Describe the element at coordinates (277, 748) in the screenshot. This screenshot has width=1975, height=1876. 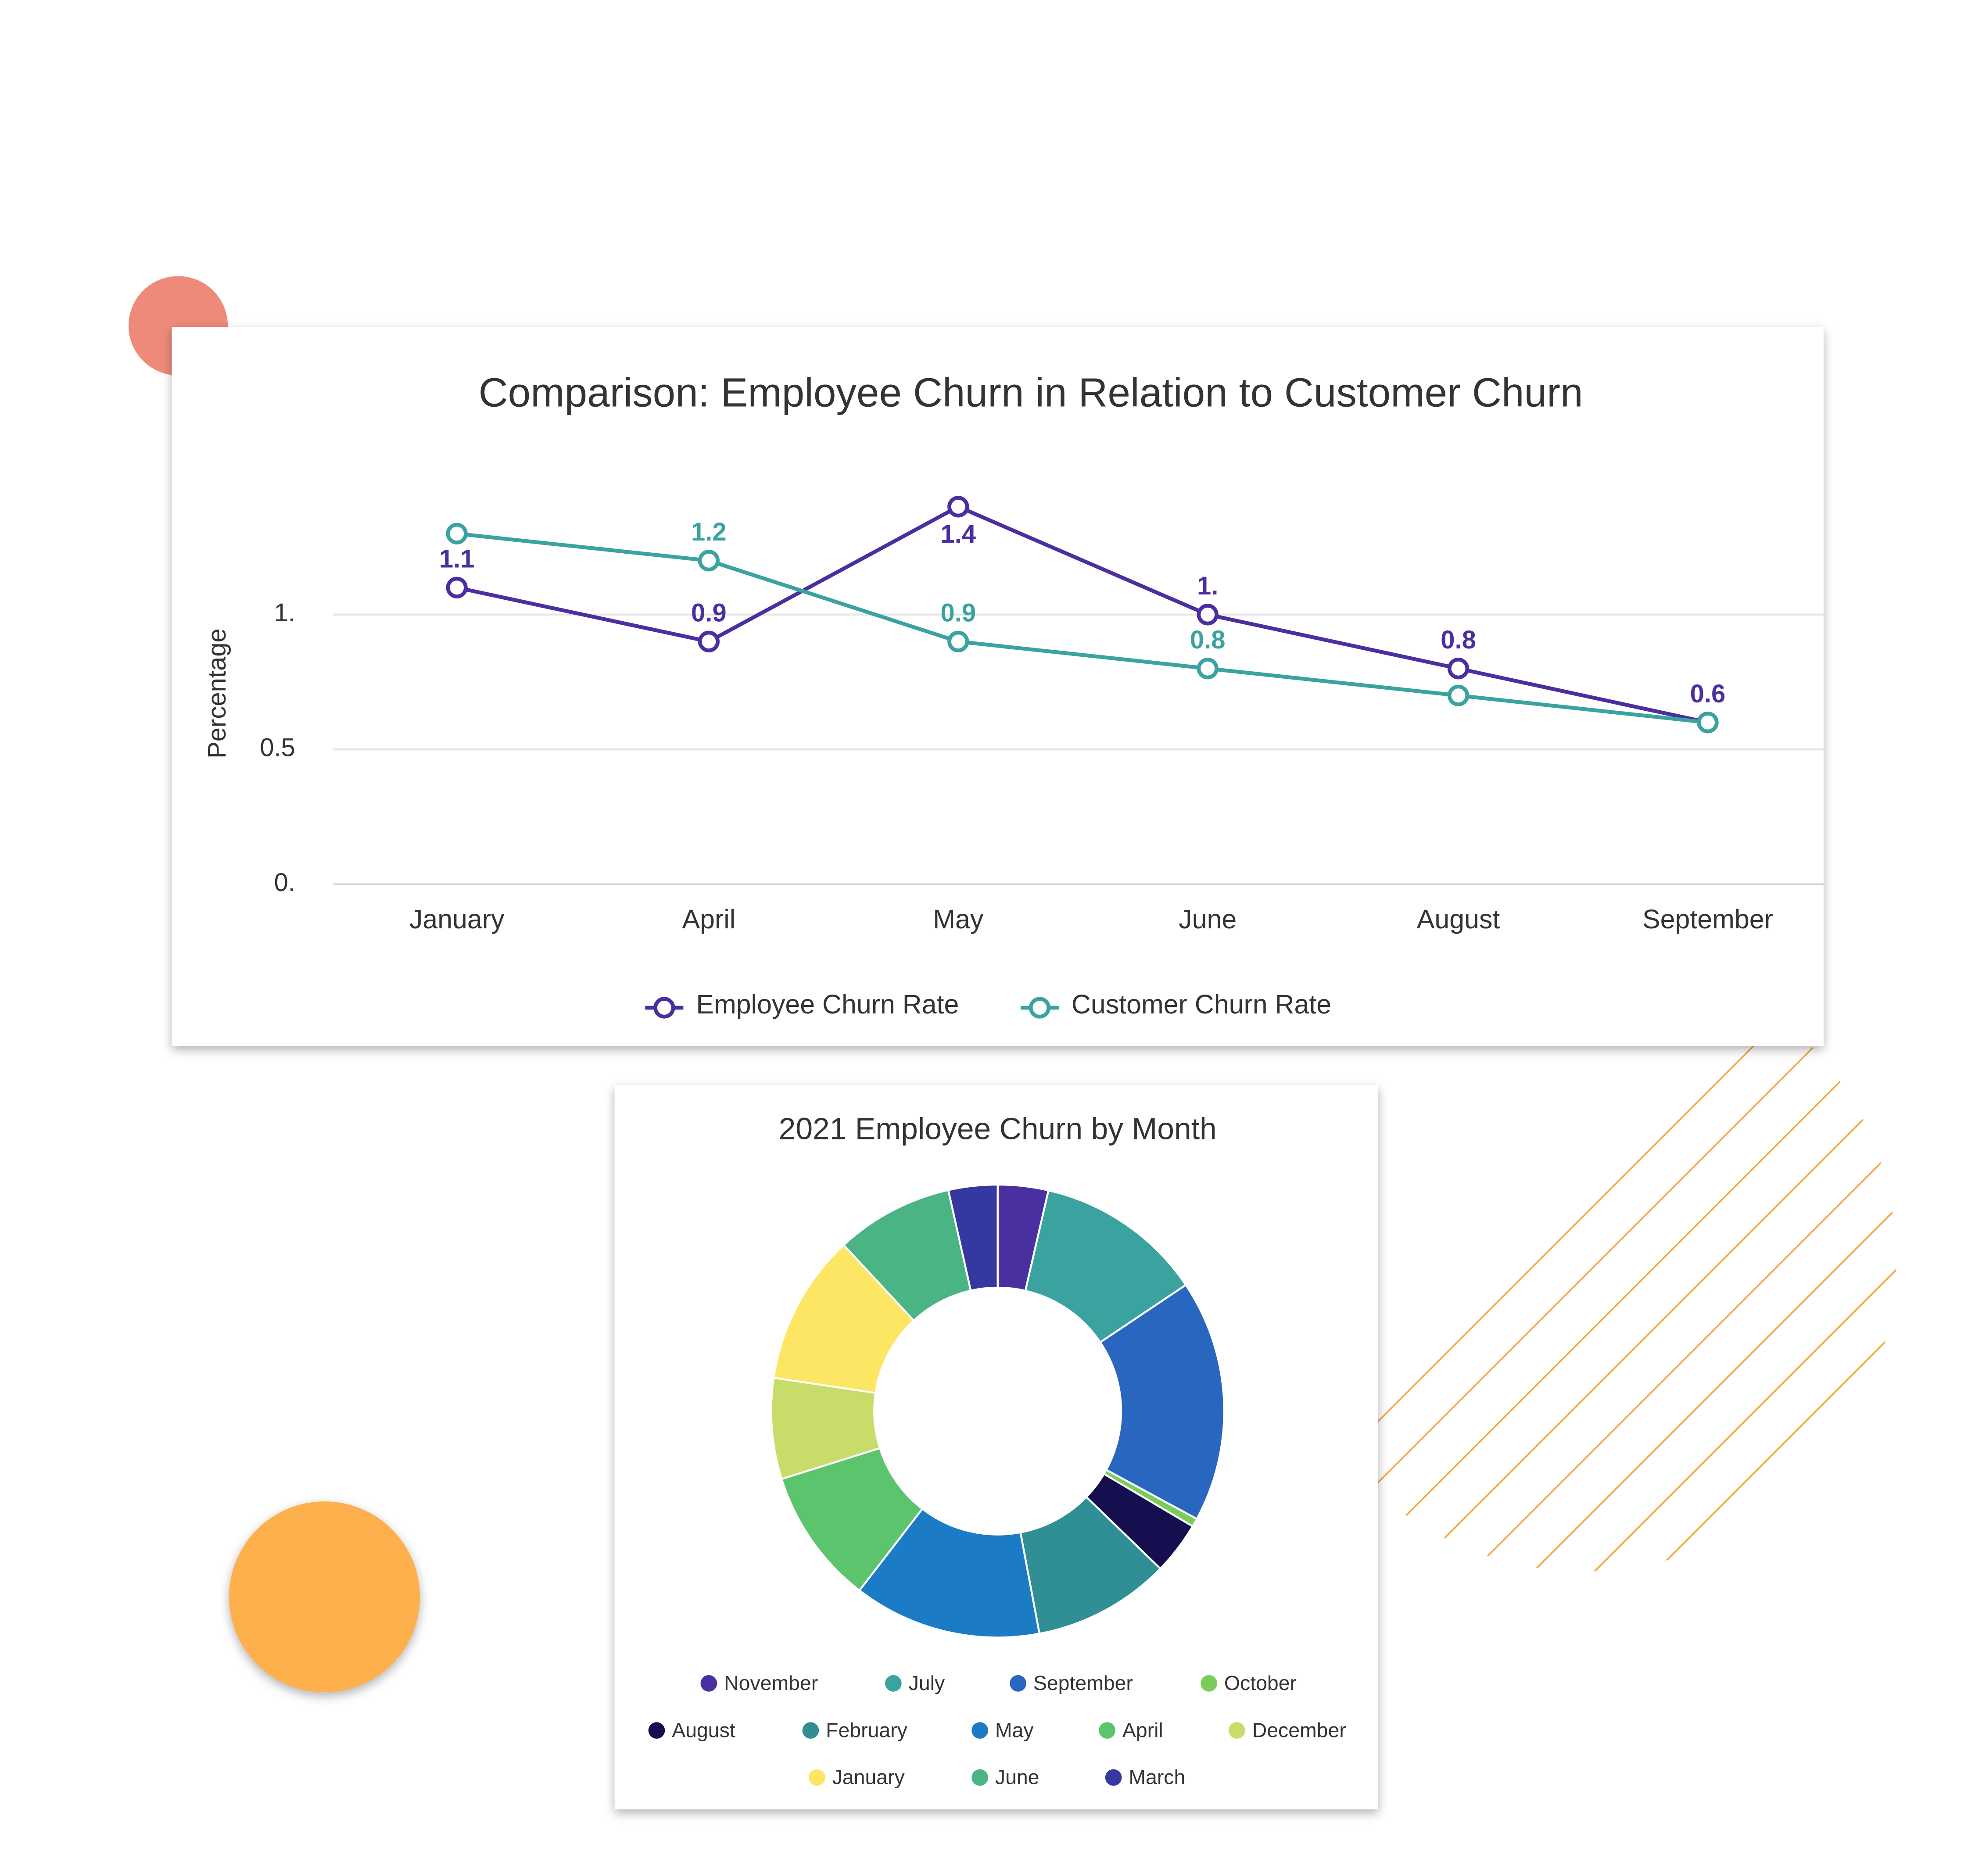
I see `y-tick-label: 0.5` at that location.